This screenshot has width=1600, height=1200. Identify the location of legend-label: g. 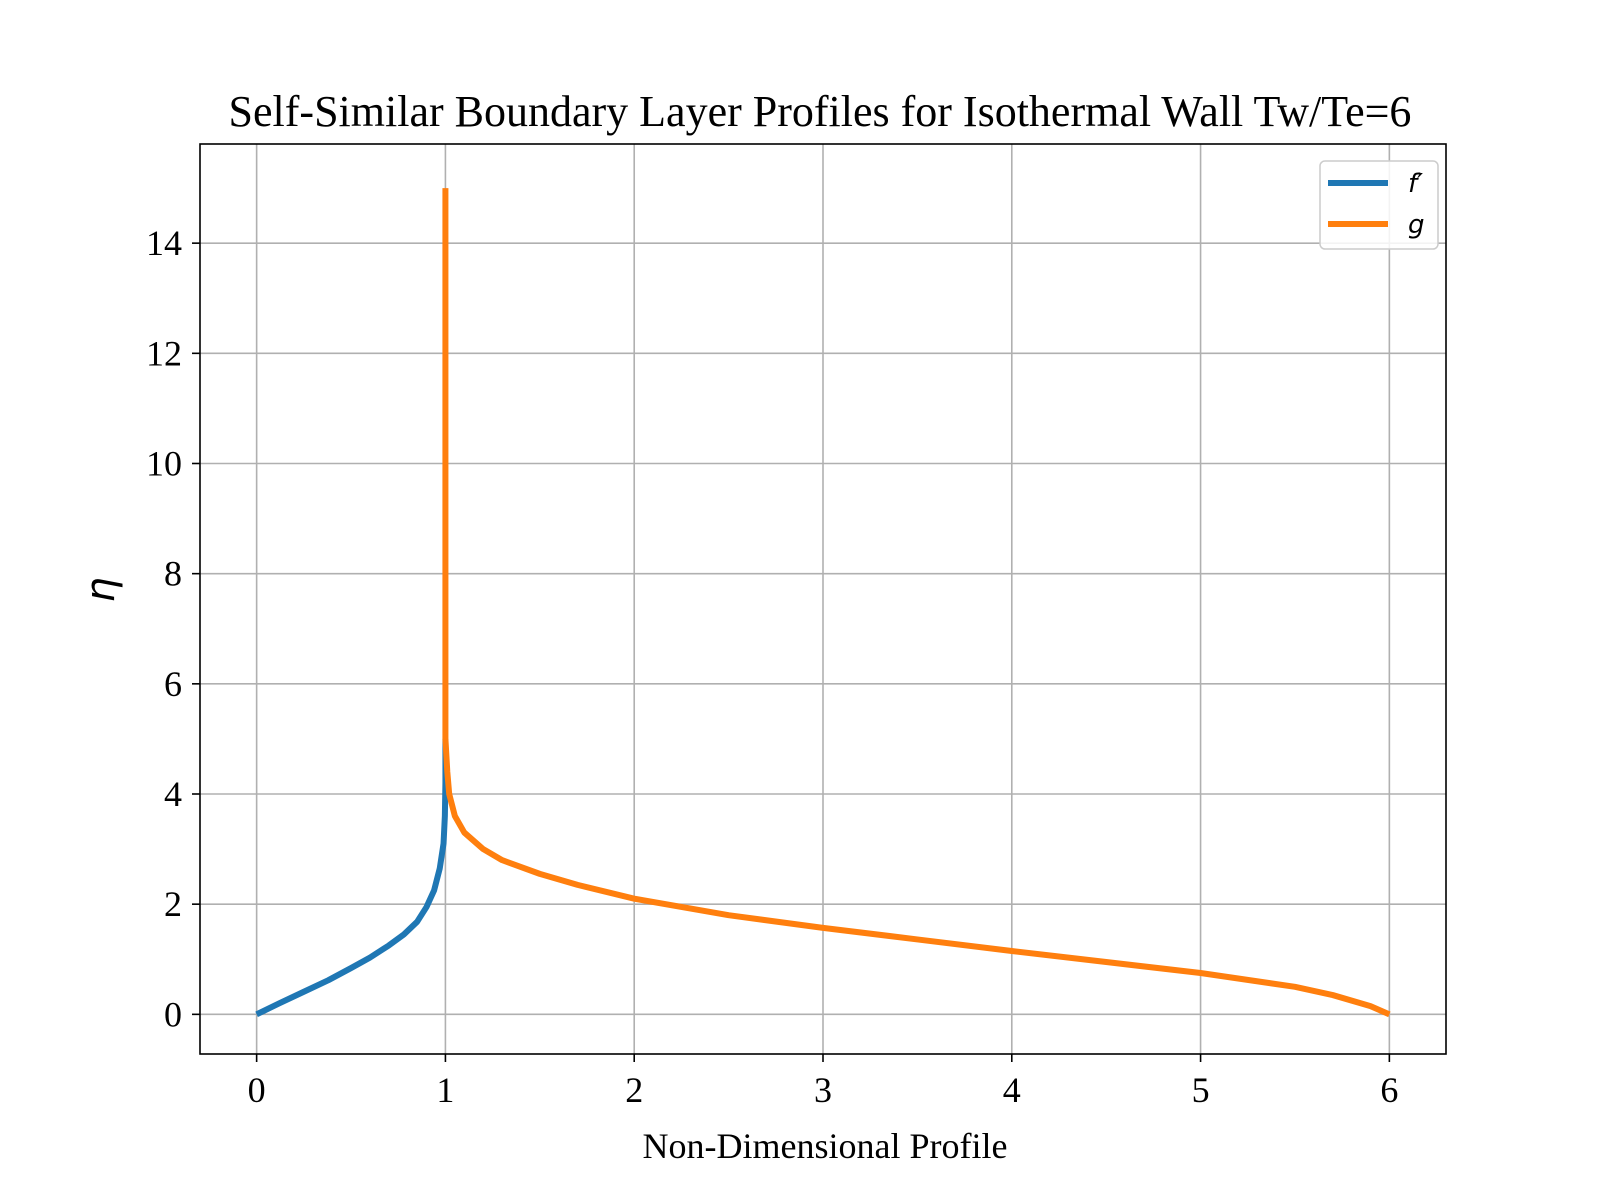
(1416, 225).